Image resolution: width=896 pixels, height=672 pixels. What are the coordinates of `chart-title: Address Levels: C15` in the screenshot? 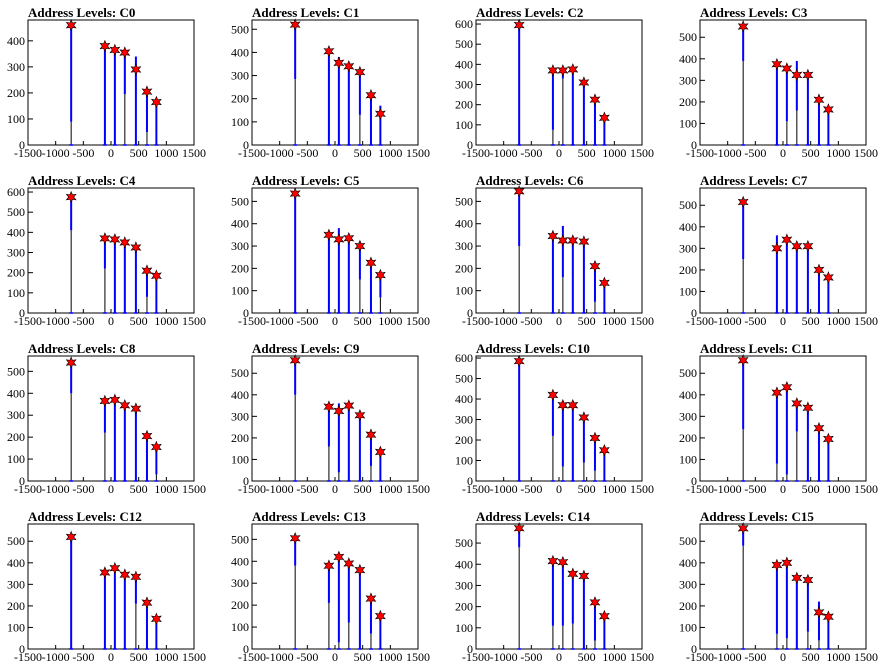 It's located at (757, 516).